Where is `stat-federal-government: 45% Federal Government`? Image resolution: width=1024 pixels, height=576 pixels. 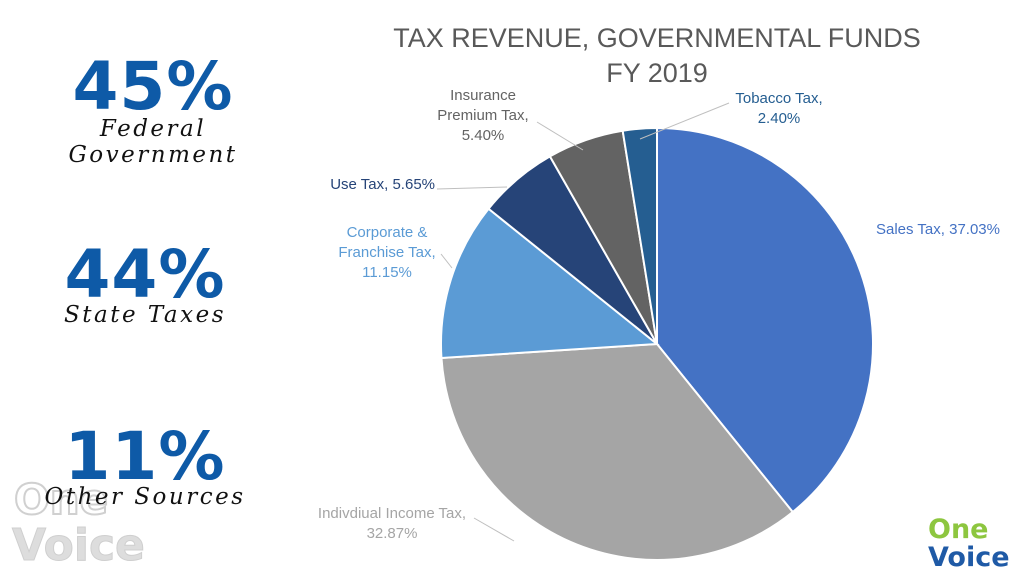 stat-federal-government: 45% Federal Government is located at coordinates (153, 108).